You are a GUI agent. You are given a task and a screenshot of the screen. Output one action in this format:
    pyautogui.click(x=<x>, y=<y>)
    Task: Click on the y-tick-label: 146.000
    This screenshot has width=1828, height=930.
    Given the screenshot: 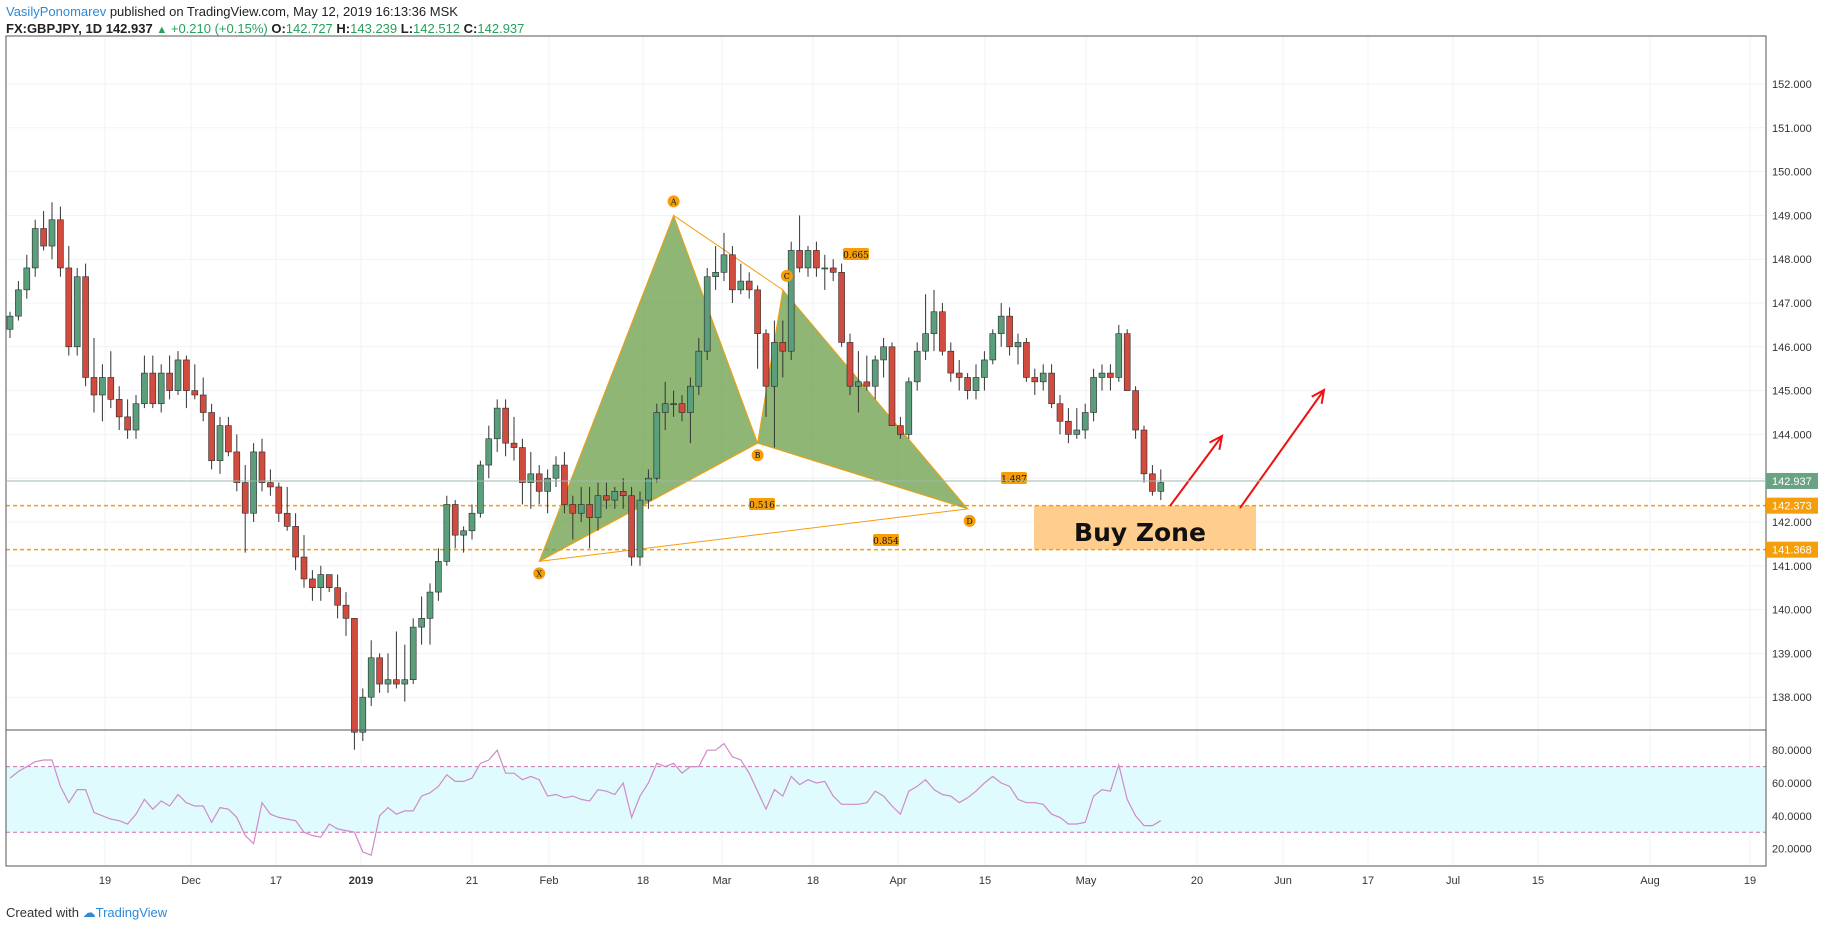 What is the action you would take?
    pyautogui.click(x=1792, y=348)
    